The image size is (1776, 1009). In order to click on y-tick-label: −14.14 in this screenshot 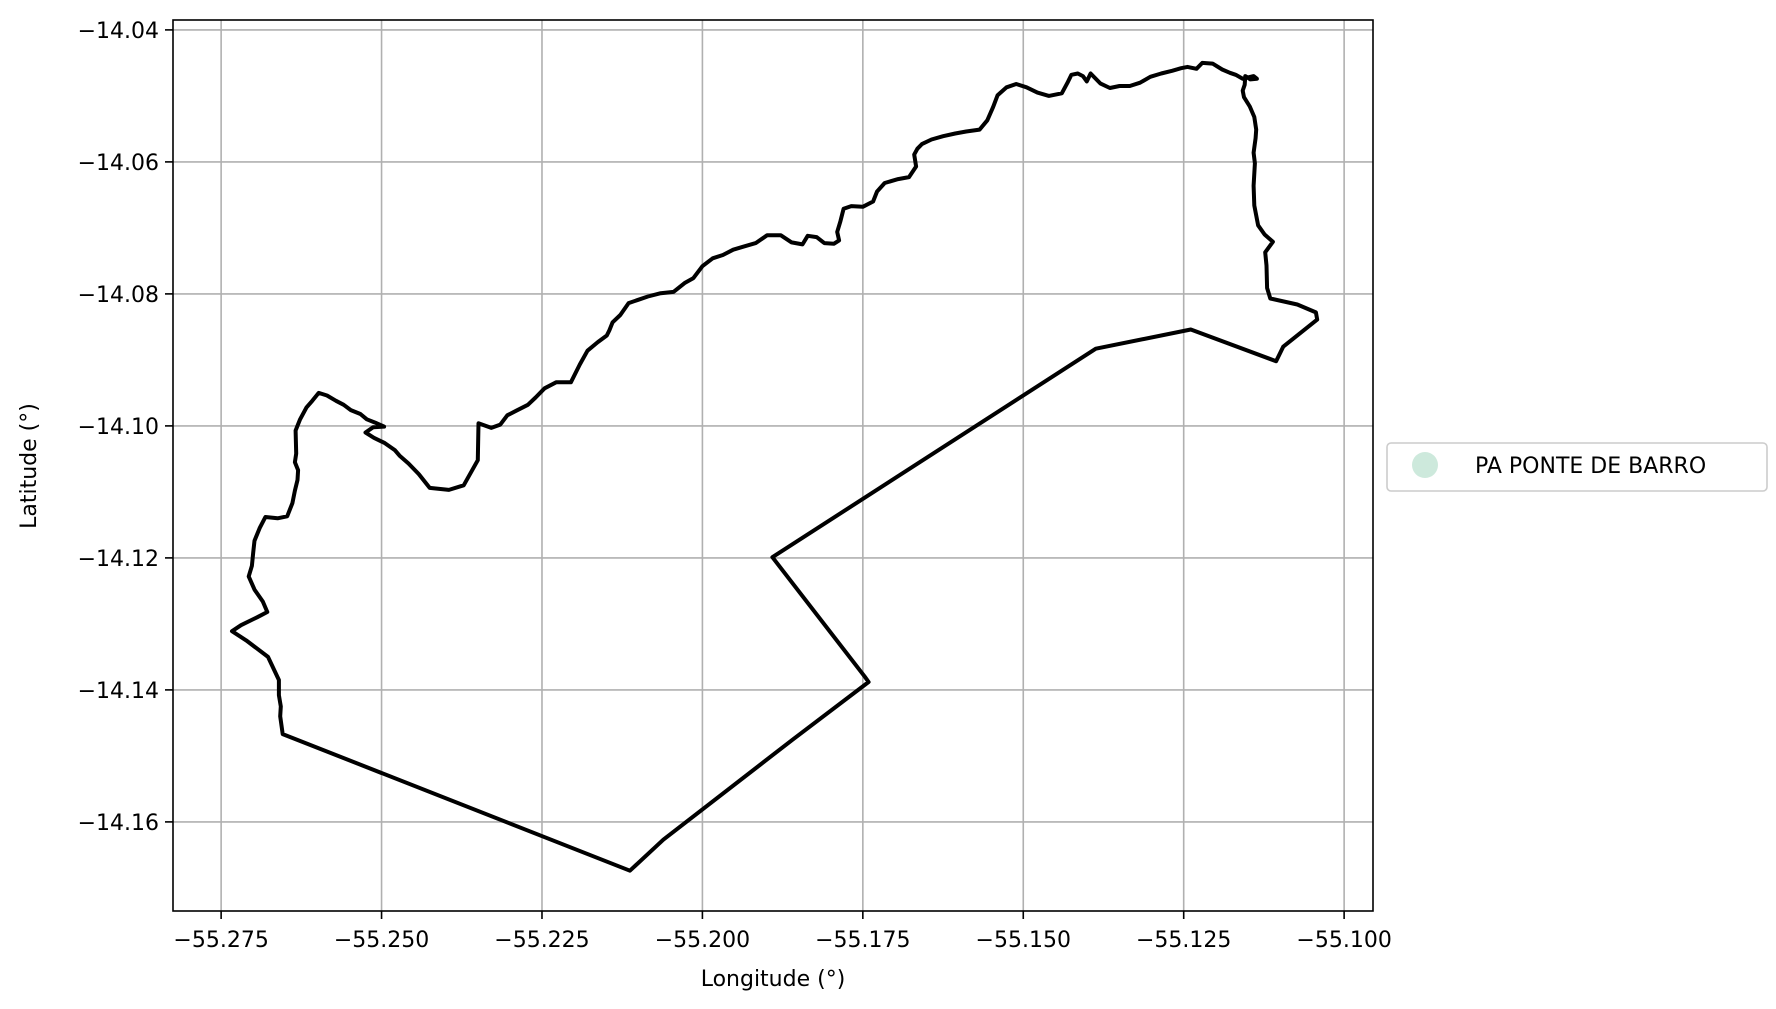, I will do `click(118, 691)`.